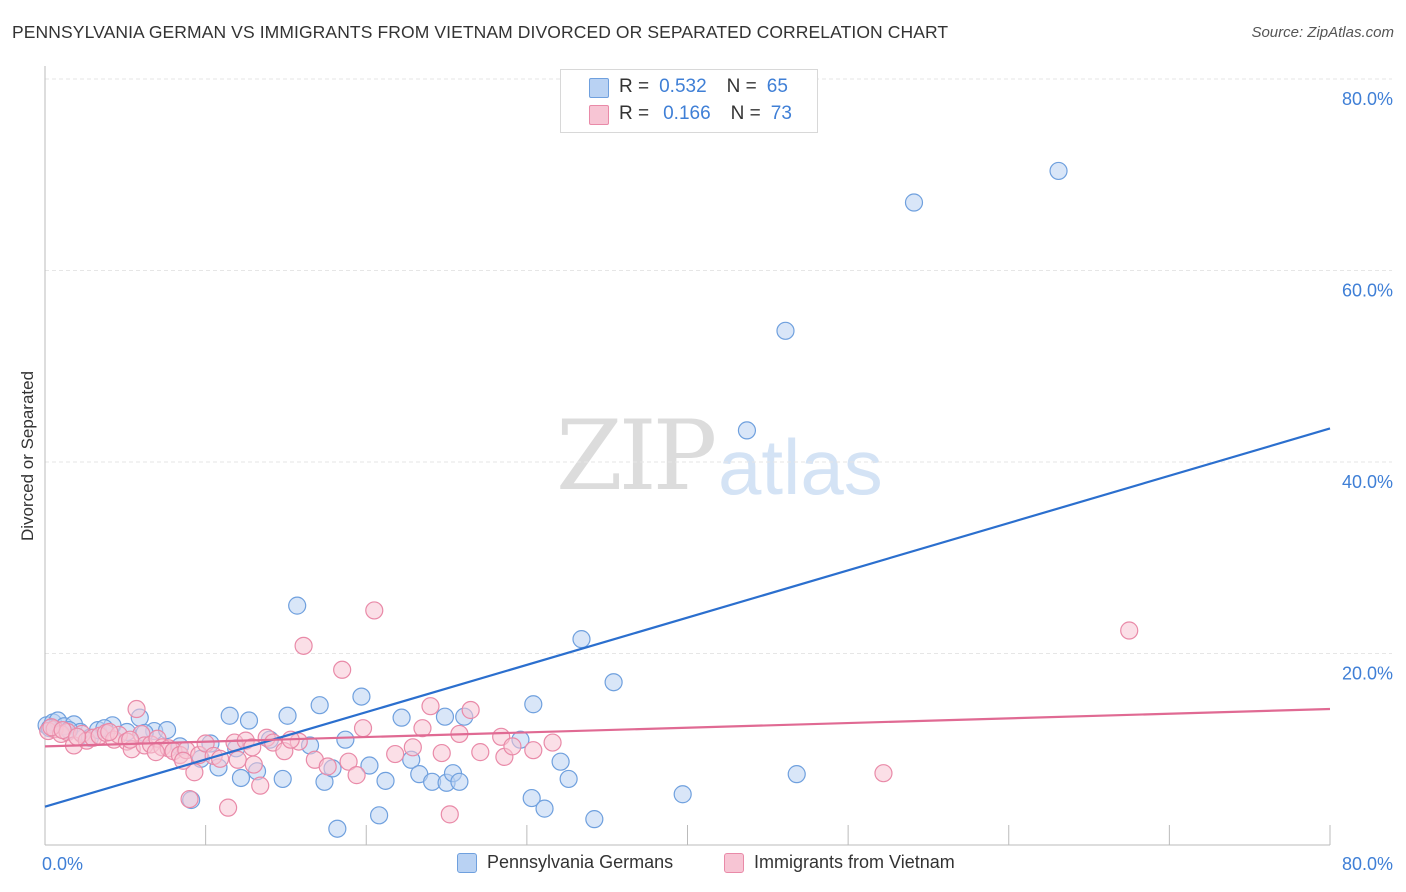 Image resolution: width=1406 pixels, height=892 pixels. Describe the element at coordinates (1367, 482) in the screenshot. I see `y-tick-label: 40.0%` at that location.